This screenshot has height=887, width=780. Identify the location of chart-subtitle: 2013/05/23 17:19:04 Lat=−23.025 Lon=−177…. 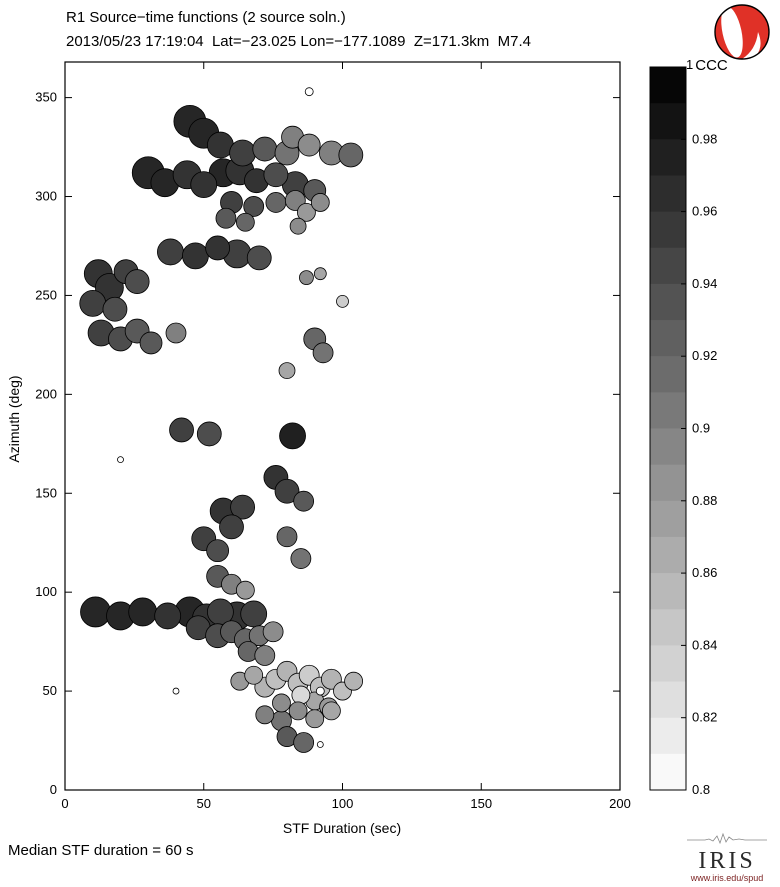
(298, 41).